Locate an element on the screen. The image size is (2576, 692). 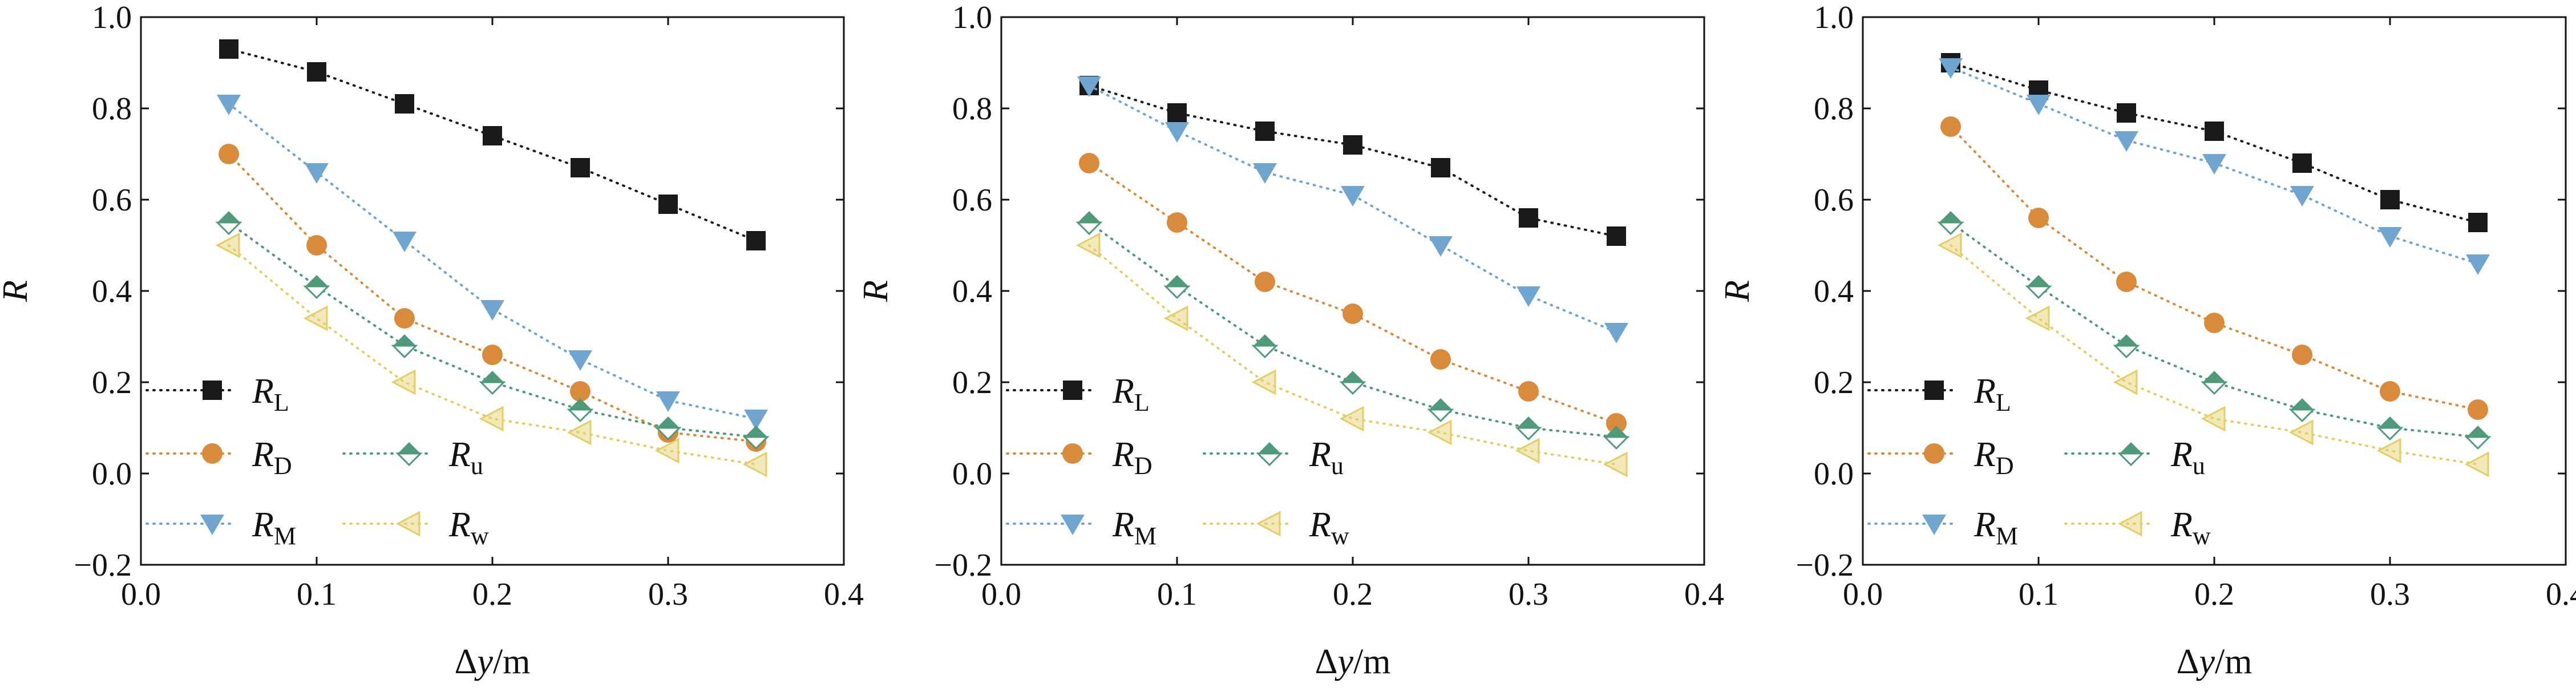
legend-label: Ru is located at coordinates (466, 457).